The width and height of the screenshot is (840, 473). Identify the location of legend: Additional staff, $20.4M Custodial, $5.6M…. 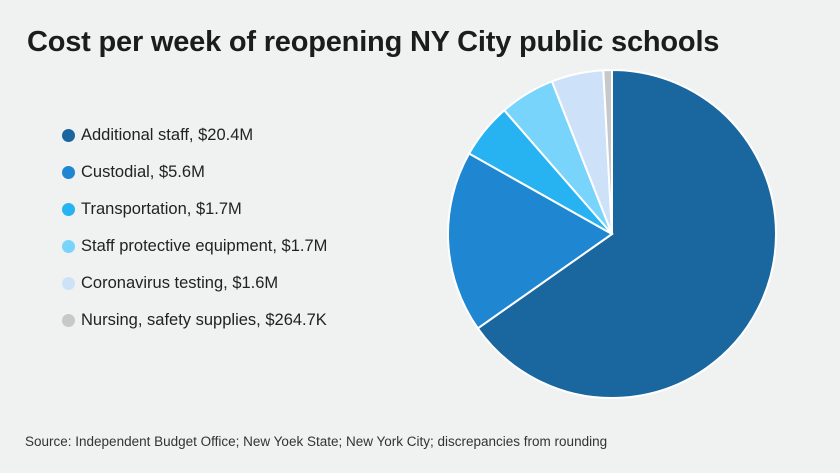
(194, 228).